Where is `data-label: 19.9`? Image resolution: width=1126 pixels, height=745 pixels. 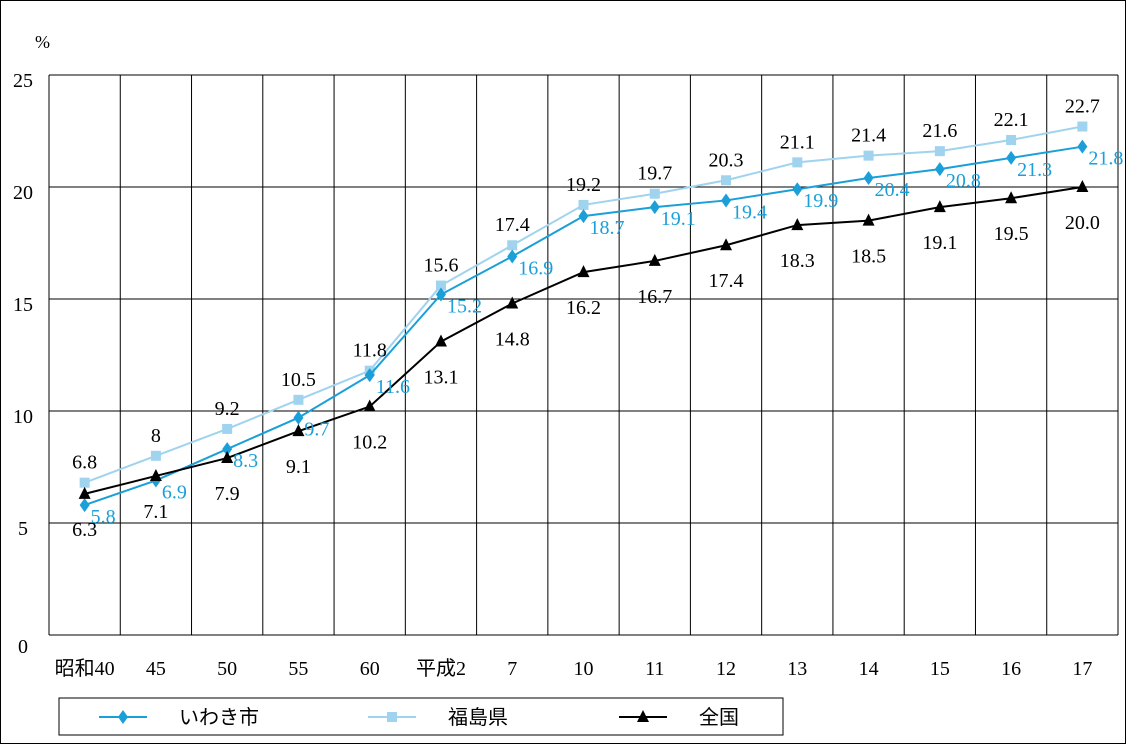
data-label: 19.9 is located at coordinates (820, 201).